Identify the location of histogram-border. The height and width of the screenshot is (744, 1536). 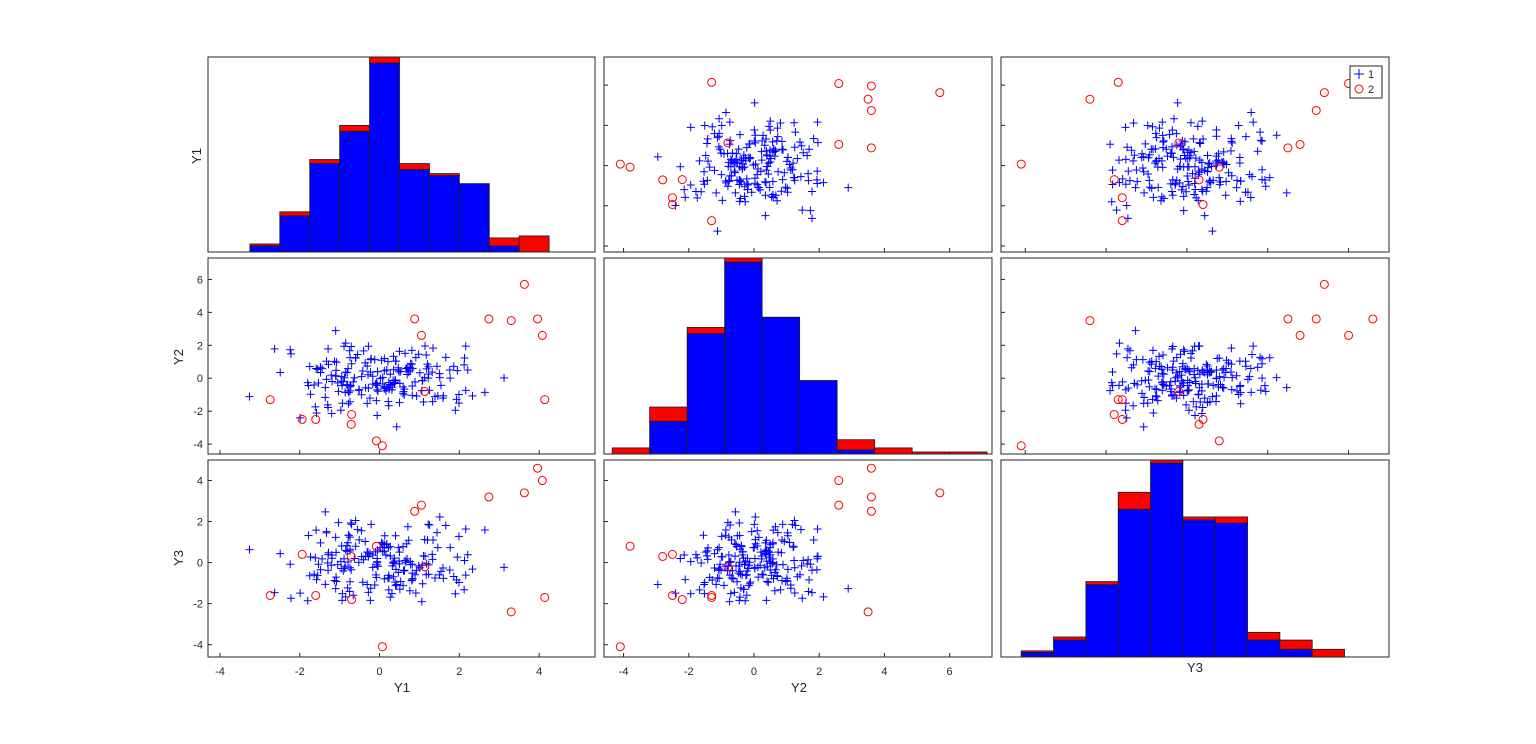
(1195, 558).